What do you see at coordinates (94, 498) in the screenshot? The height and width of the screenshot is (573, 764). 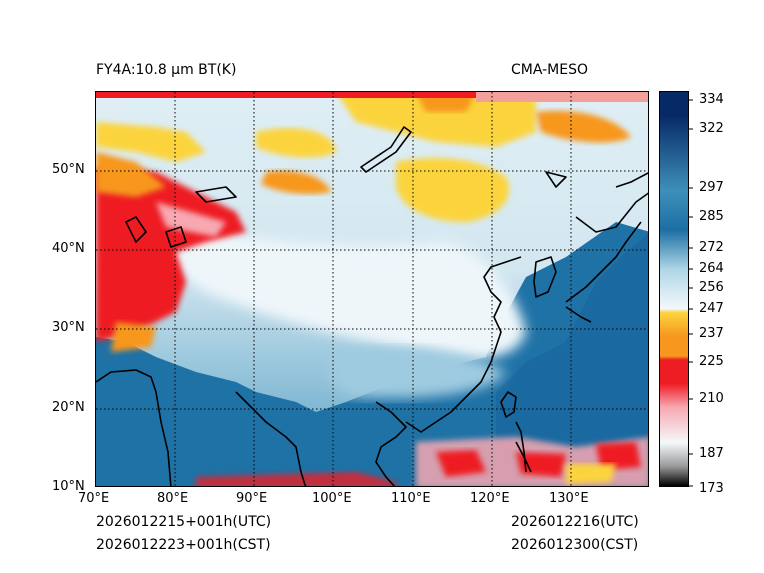 I see `lon-label: 70°E` at bounding box center [94, 498].